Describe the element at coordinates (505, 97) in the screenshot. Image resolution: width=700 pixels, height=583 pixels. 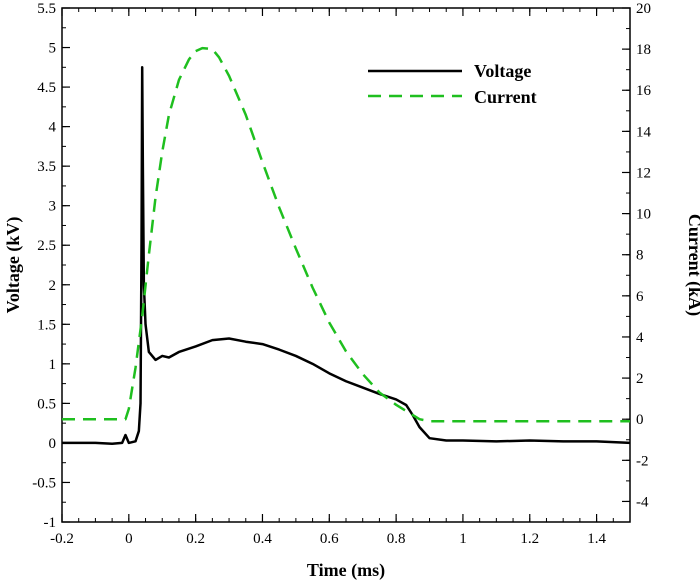
I see `legend-current-label: Current` at that location.